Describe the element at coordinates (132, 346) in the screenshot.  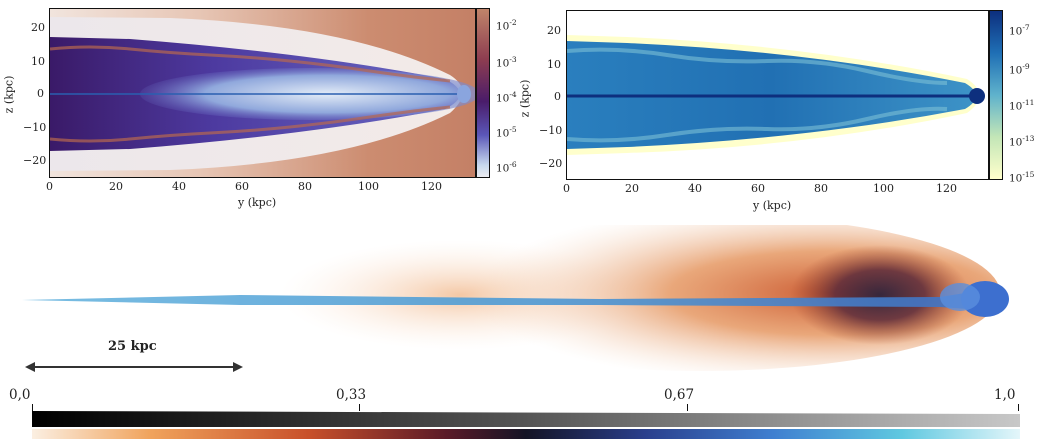
I see `scale-bar-label: 25 kpc` at that location.